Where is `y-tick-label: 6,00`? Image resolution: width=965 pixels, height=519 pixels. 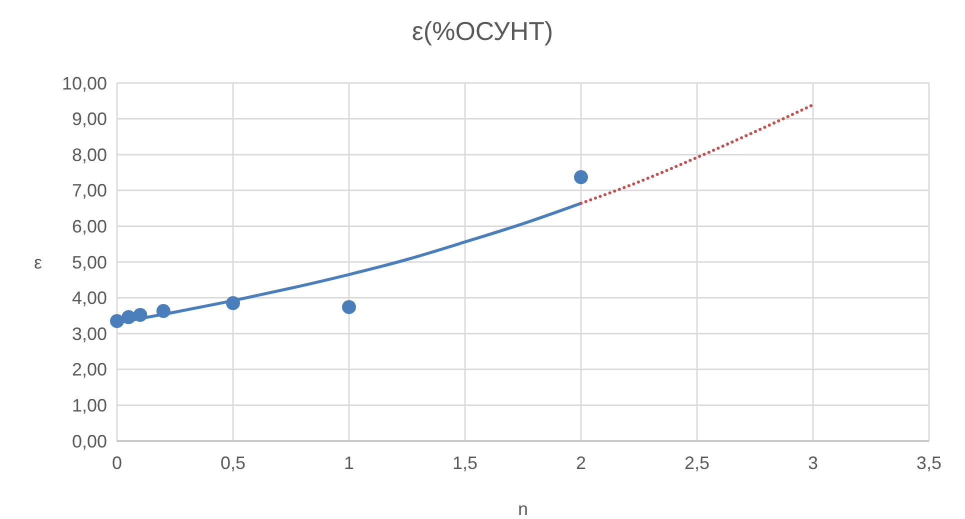 y-tick-label: 6,00 is located at coordinates (89, 226).